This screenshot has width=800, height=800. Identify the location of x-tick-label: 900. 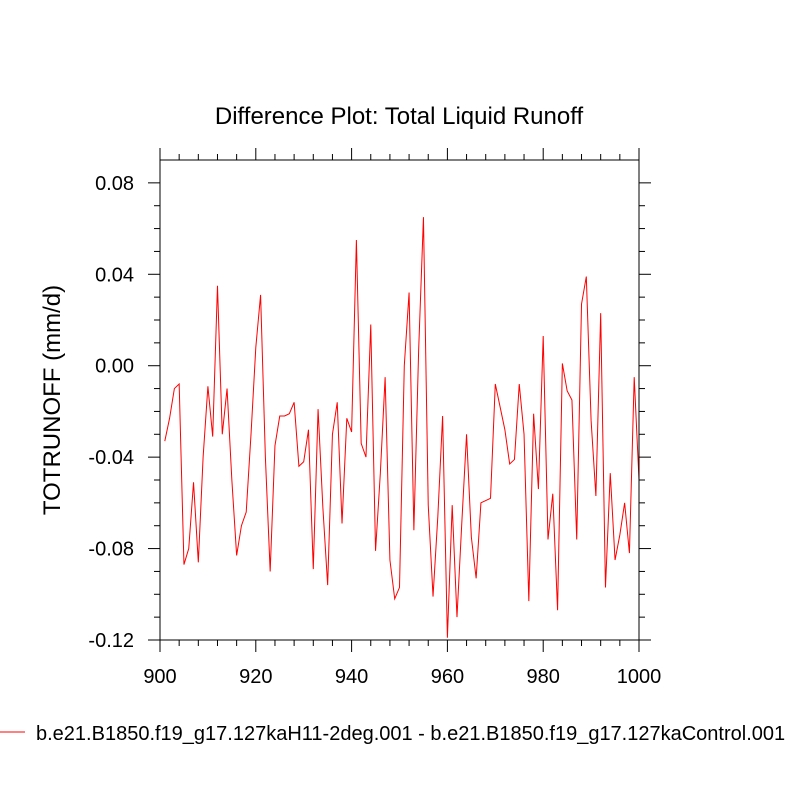
(159, 677).